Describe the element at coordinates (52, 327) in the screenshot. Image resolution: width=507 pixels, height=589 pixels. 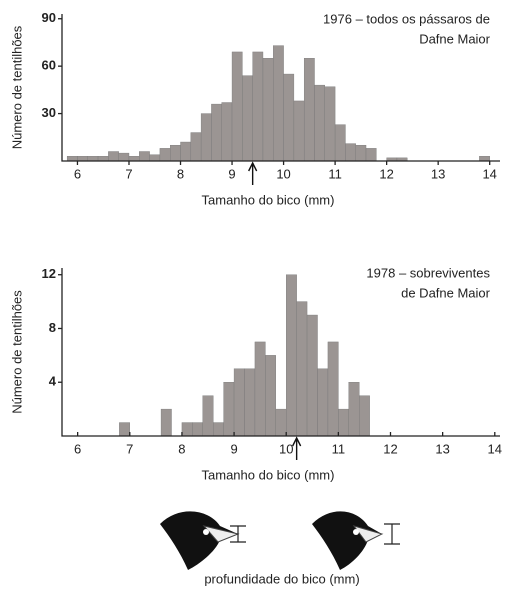
I see `y-tick-label: 8` at that location.